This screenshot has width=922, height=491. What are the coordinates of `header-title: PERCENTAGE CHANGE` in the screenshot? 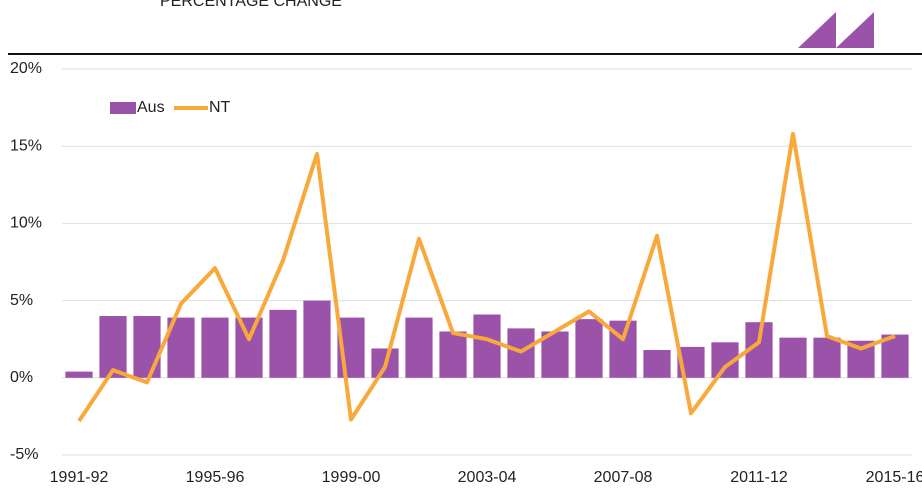 It's located at (251, 5).